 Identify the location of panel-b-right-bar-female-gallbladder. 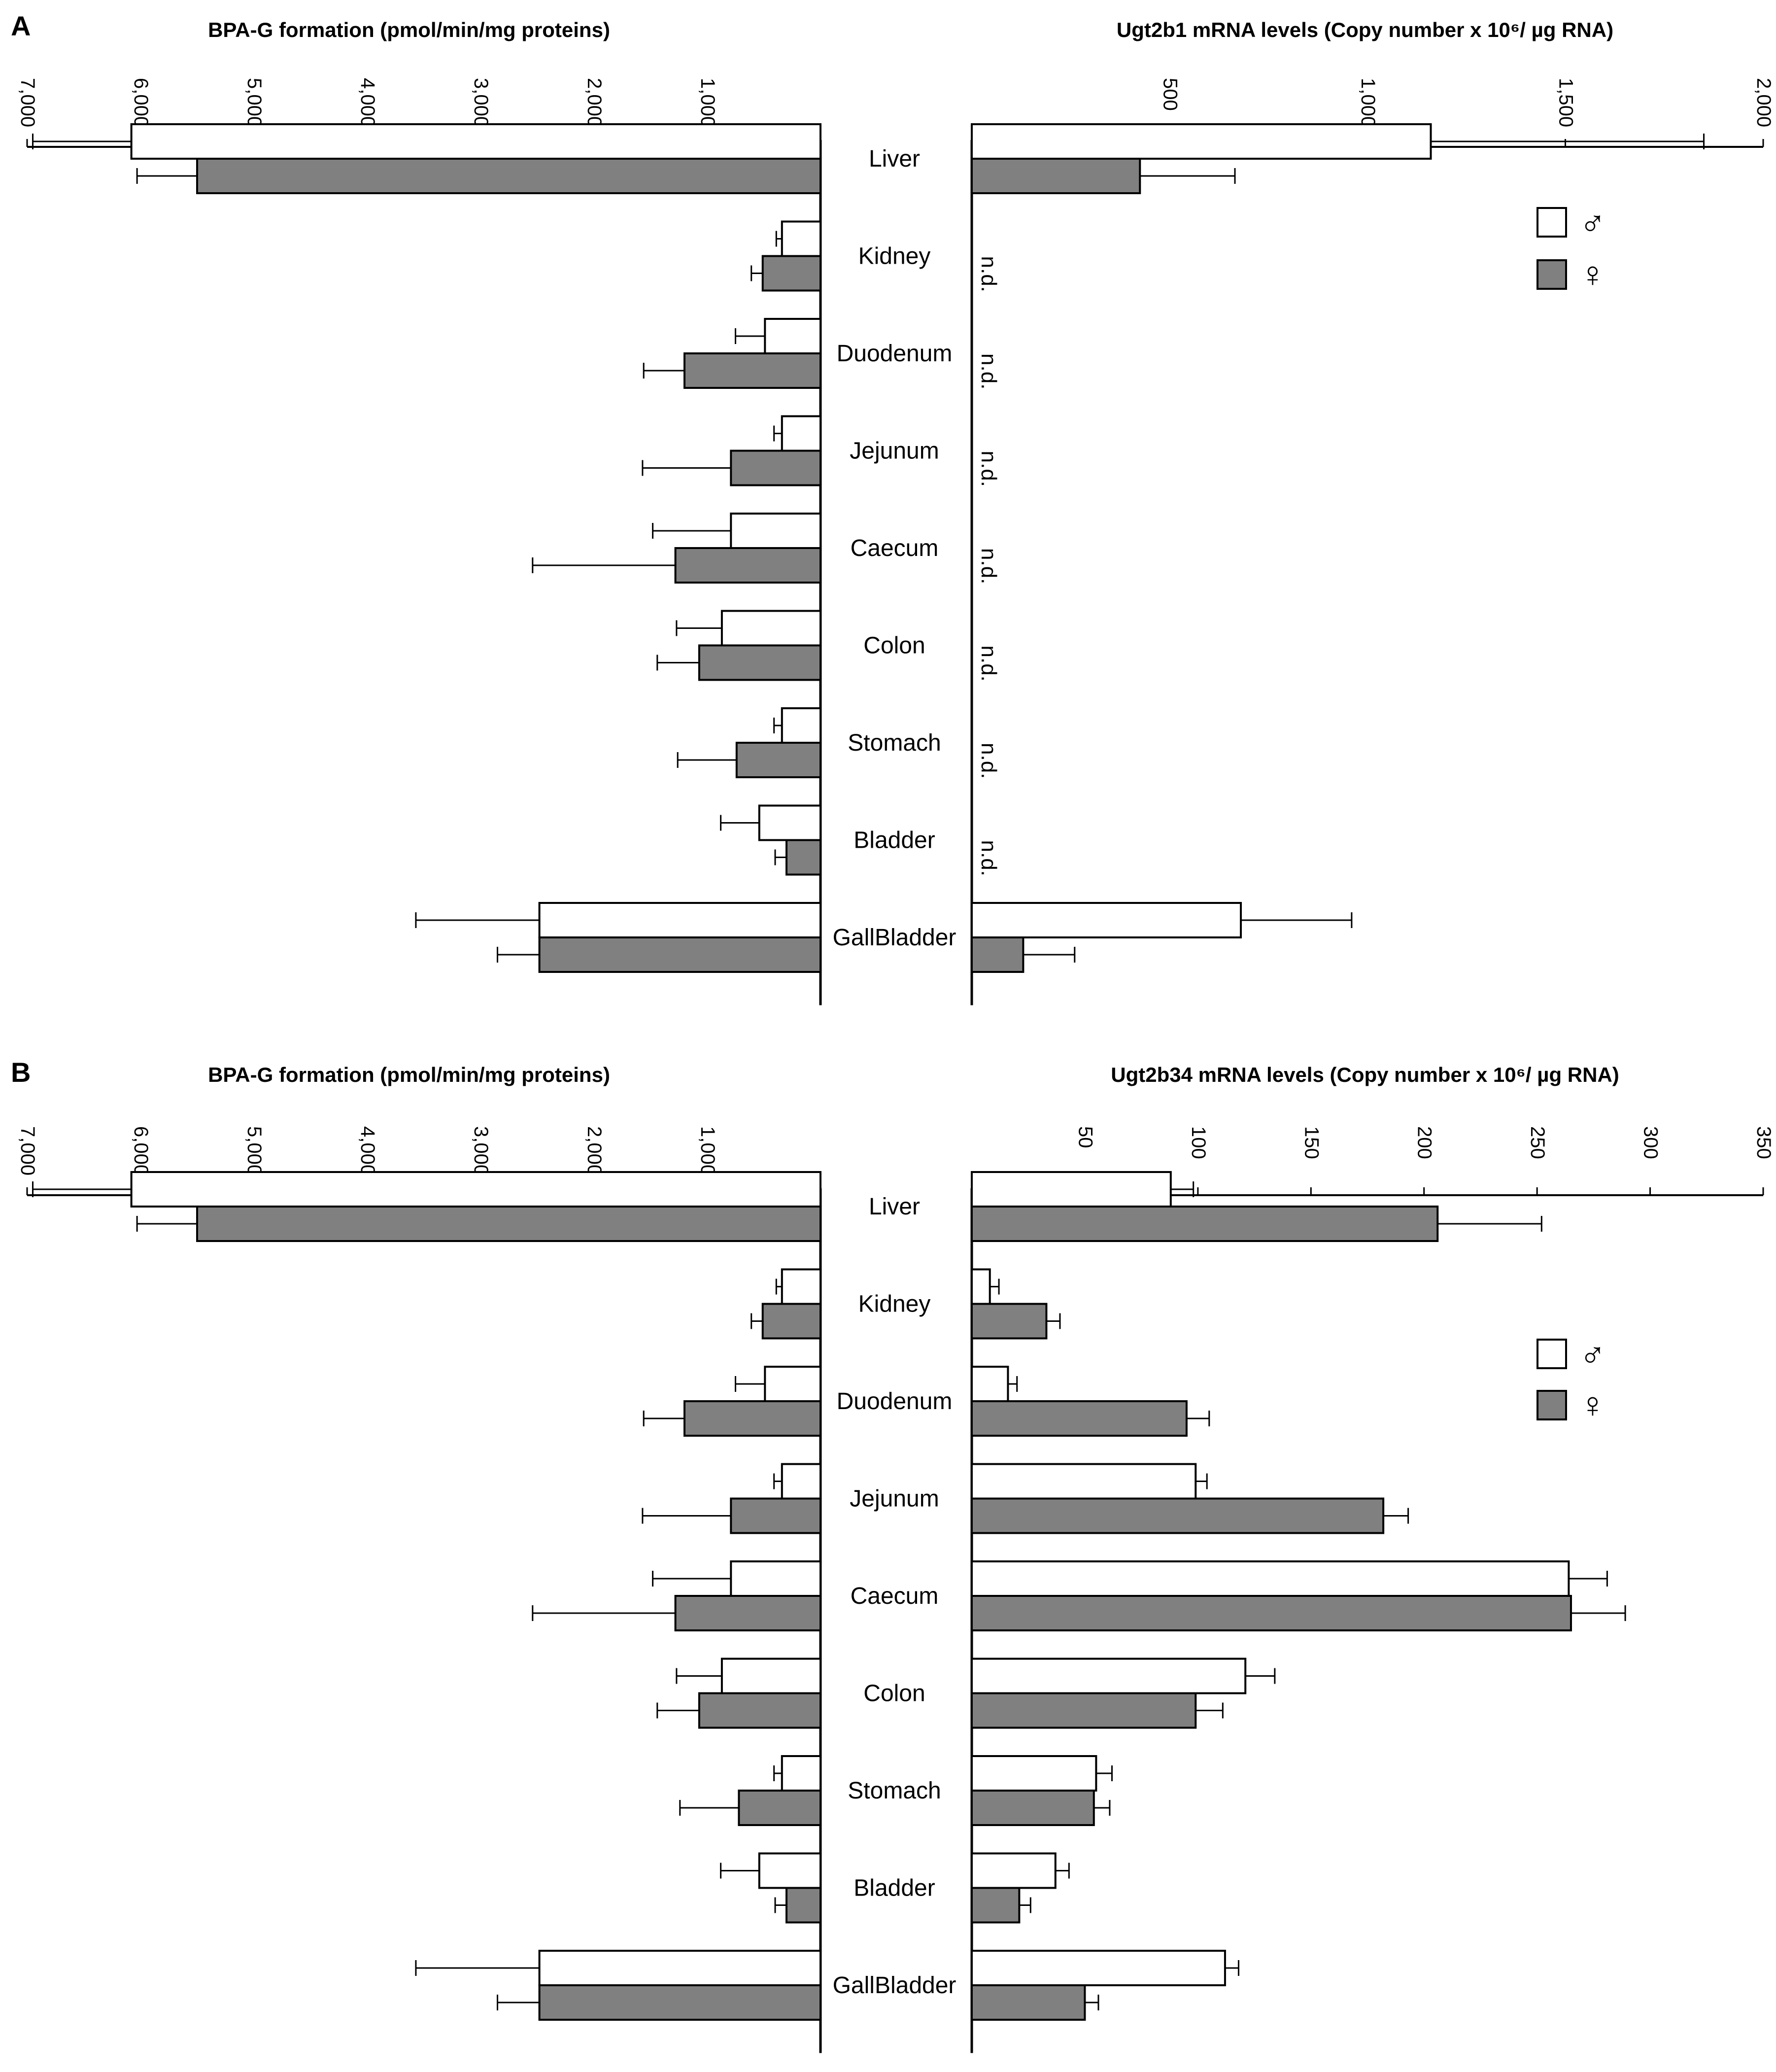
(1028, 2003).